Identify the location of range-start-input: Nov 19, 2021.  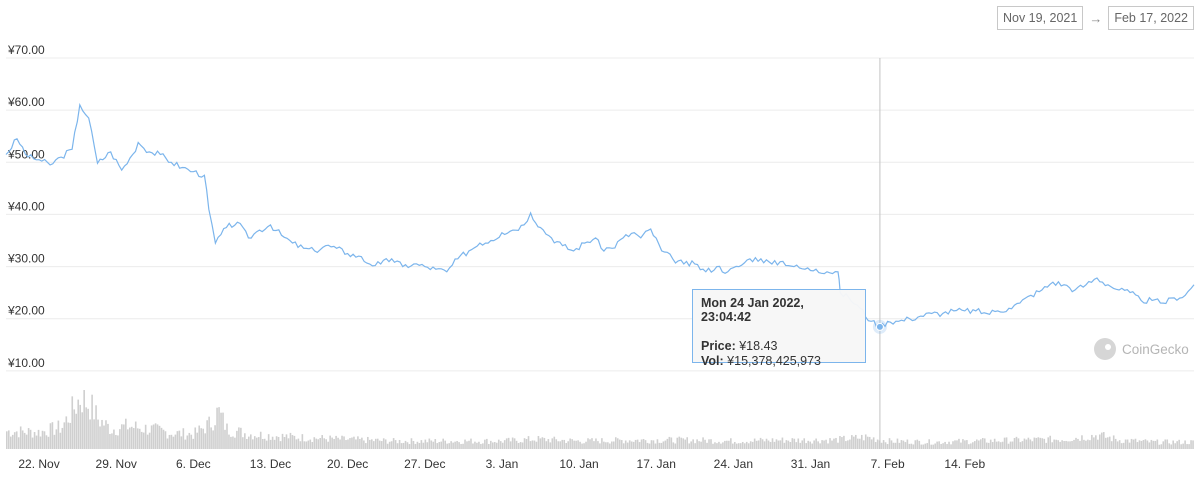
(1040, 18).